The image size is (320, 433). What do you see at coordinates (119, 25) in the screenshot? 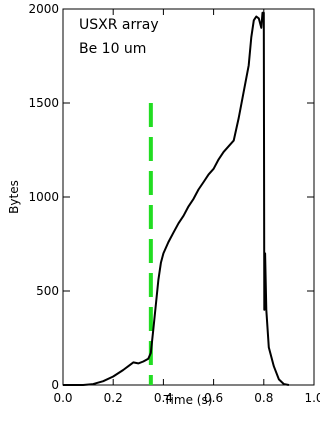
I see `annotation-line-1: USXR array` at bounding box center [119, 25].